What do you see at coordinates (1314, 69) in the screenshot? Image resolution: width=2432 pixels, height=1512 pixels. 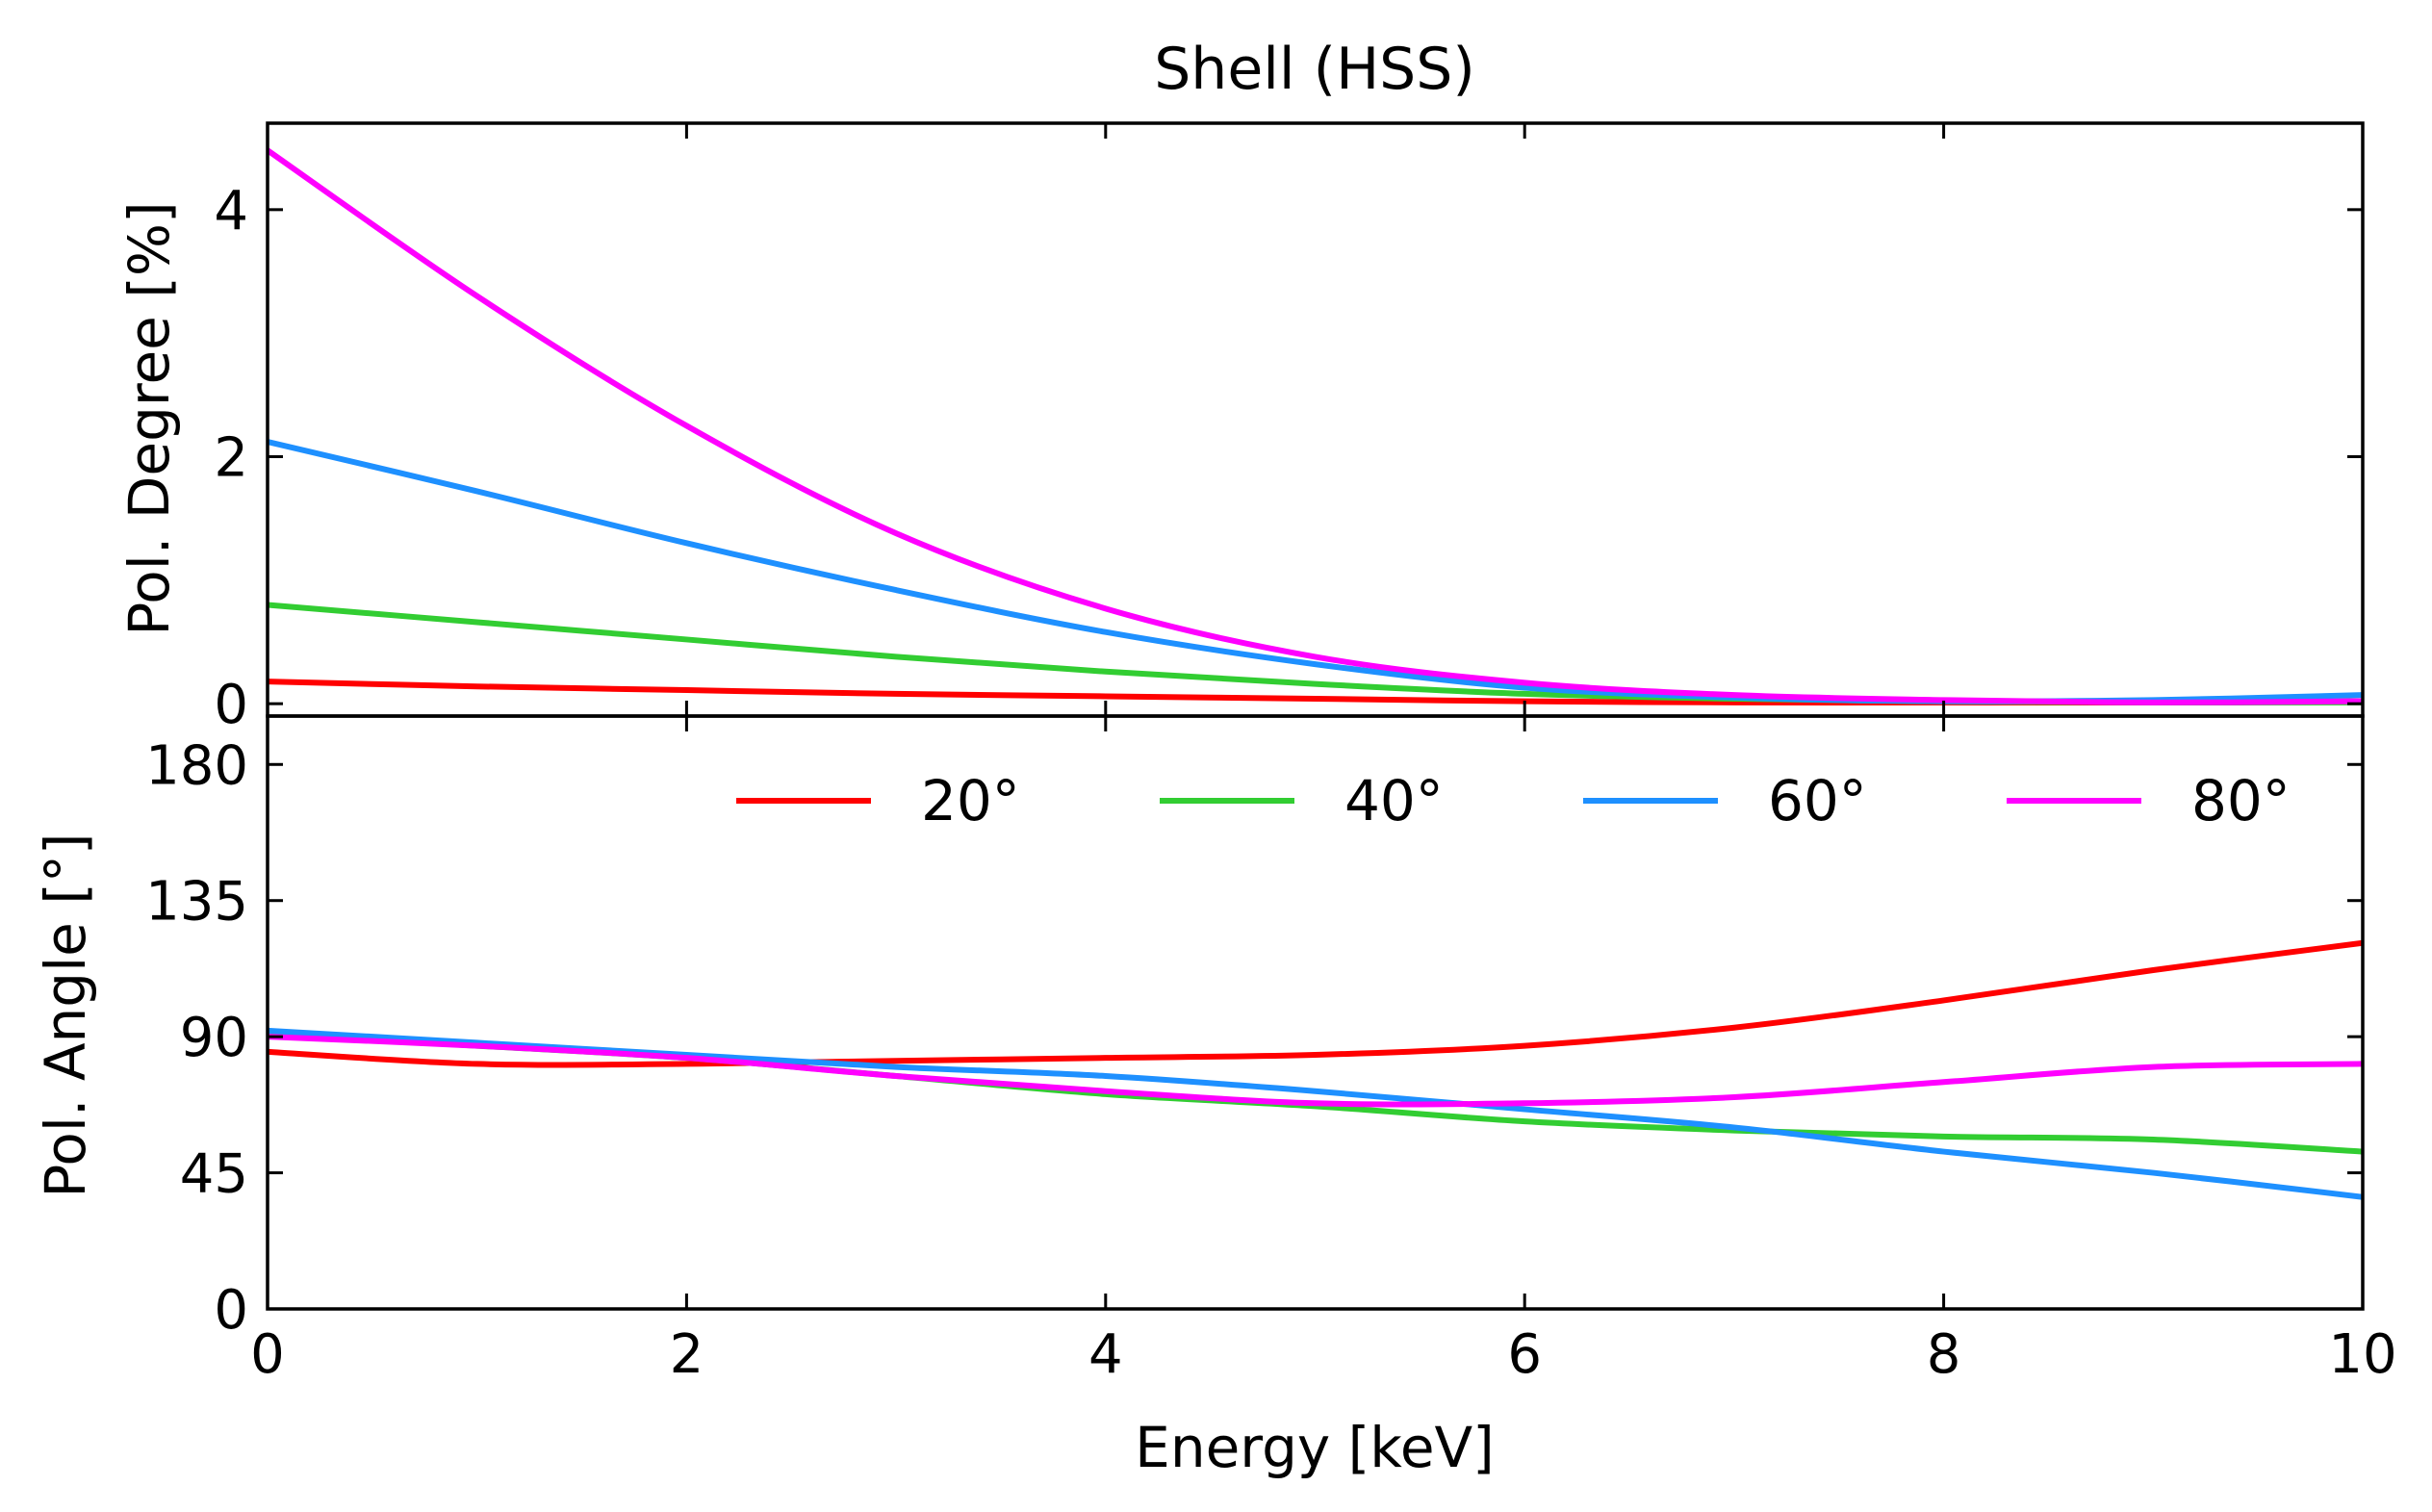 I see `chart-title: Shell (HSS)` at bounding box center [1314, 69].